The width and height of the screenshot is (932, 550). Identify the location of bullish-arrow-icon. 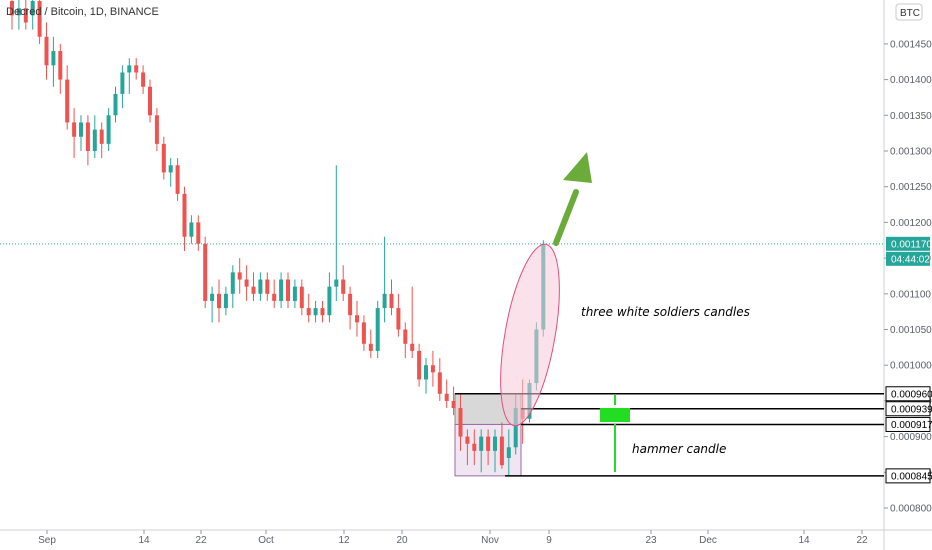
(572, 199).